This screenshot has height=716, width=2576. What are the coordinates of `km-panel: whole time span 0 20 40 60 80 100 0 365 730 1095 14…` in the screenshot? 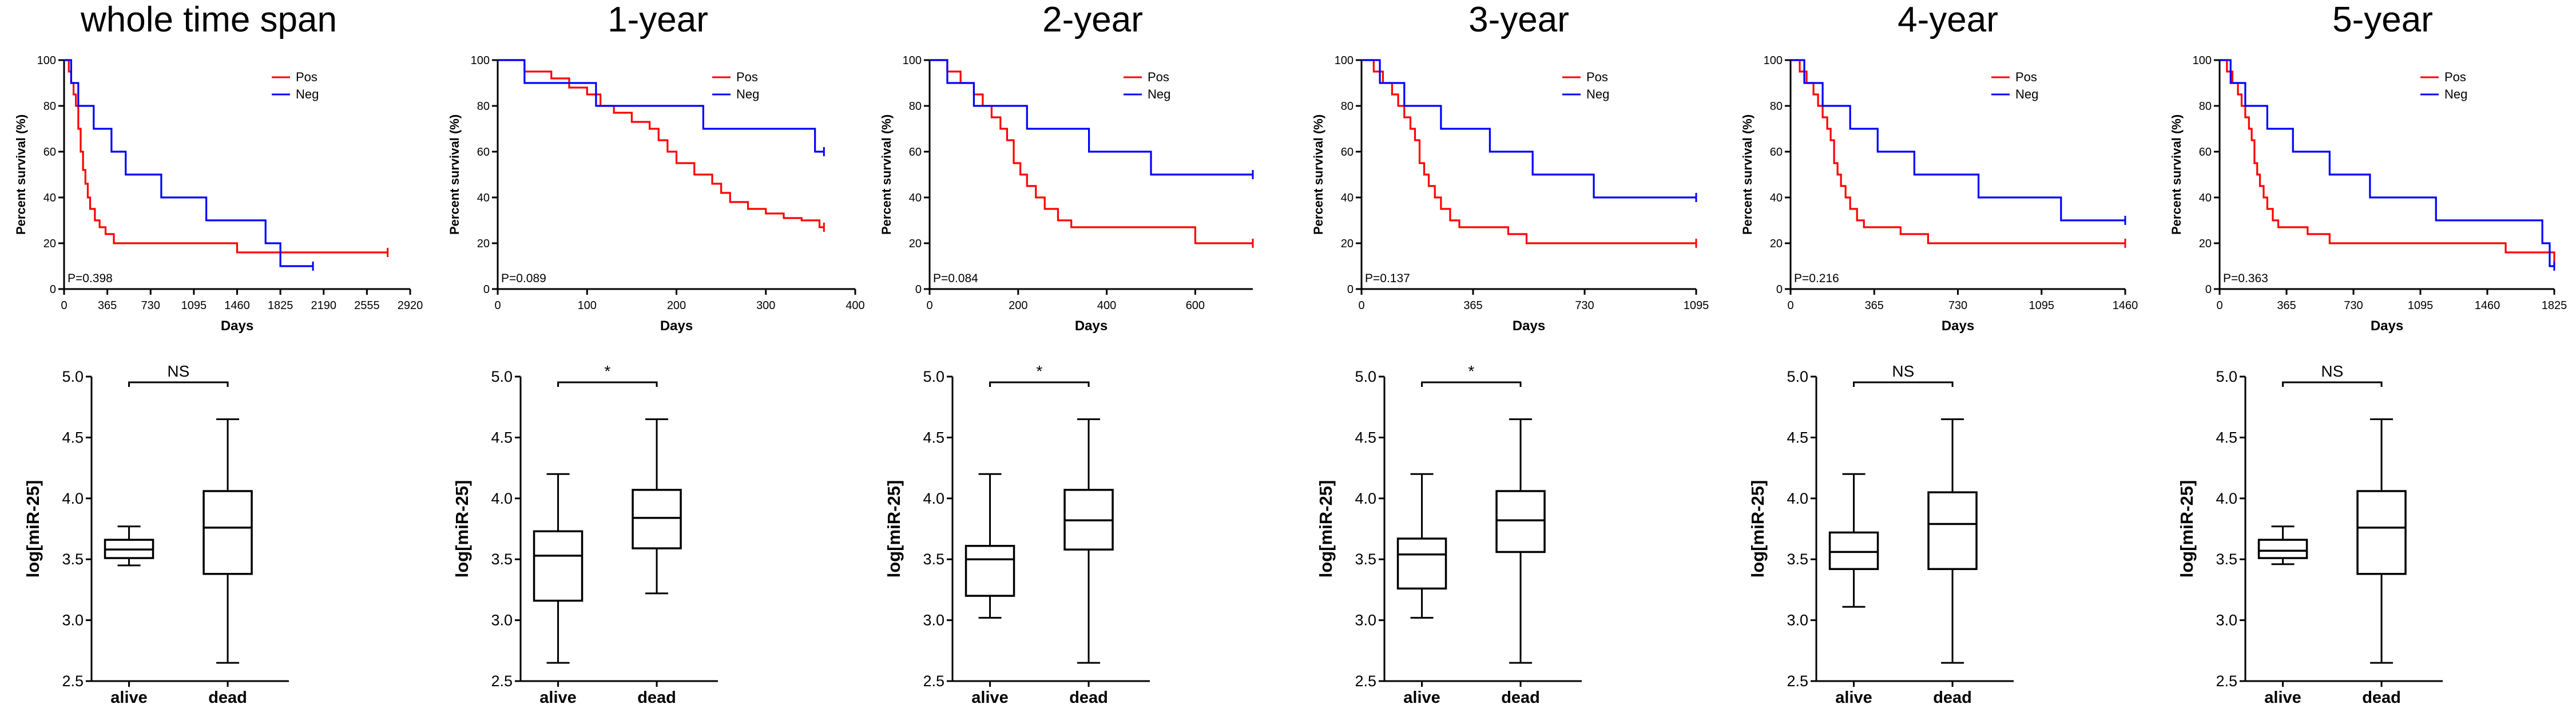 It's located at (218, 167).